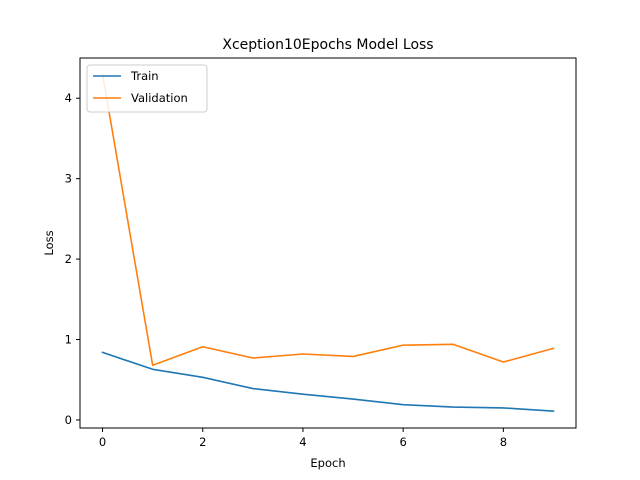 Image resolution: width=640 pixels, height=480 pixels. I want to click on legend: Train Validation, so click(147, 88).